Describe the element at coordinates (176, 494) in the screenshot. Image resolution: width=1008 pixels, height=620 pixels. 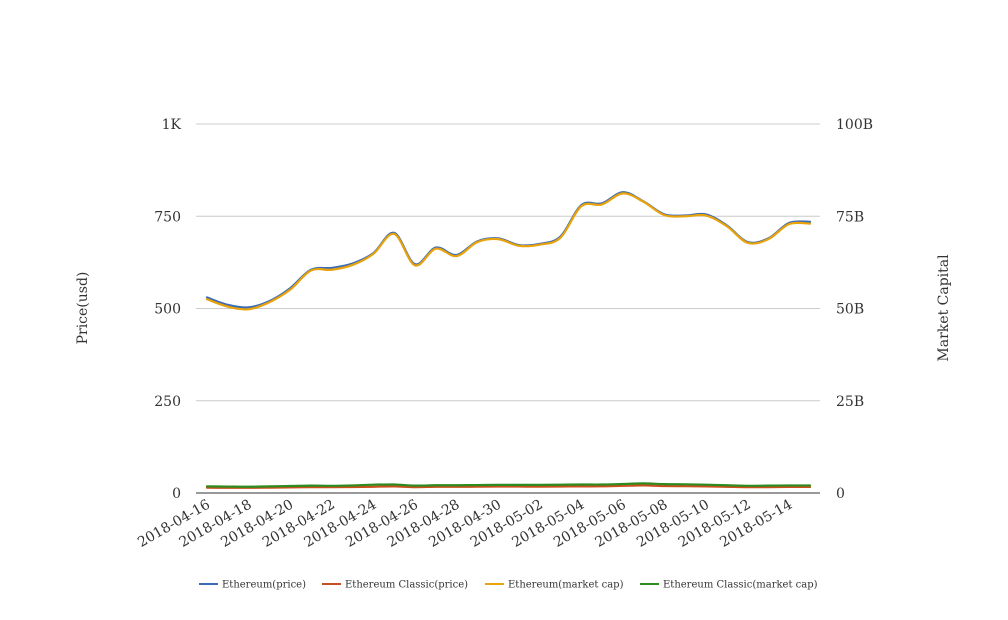
I see `left-tick-label: 0` at that location.